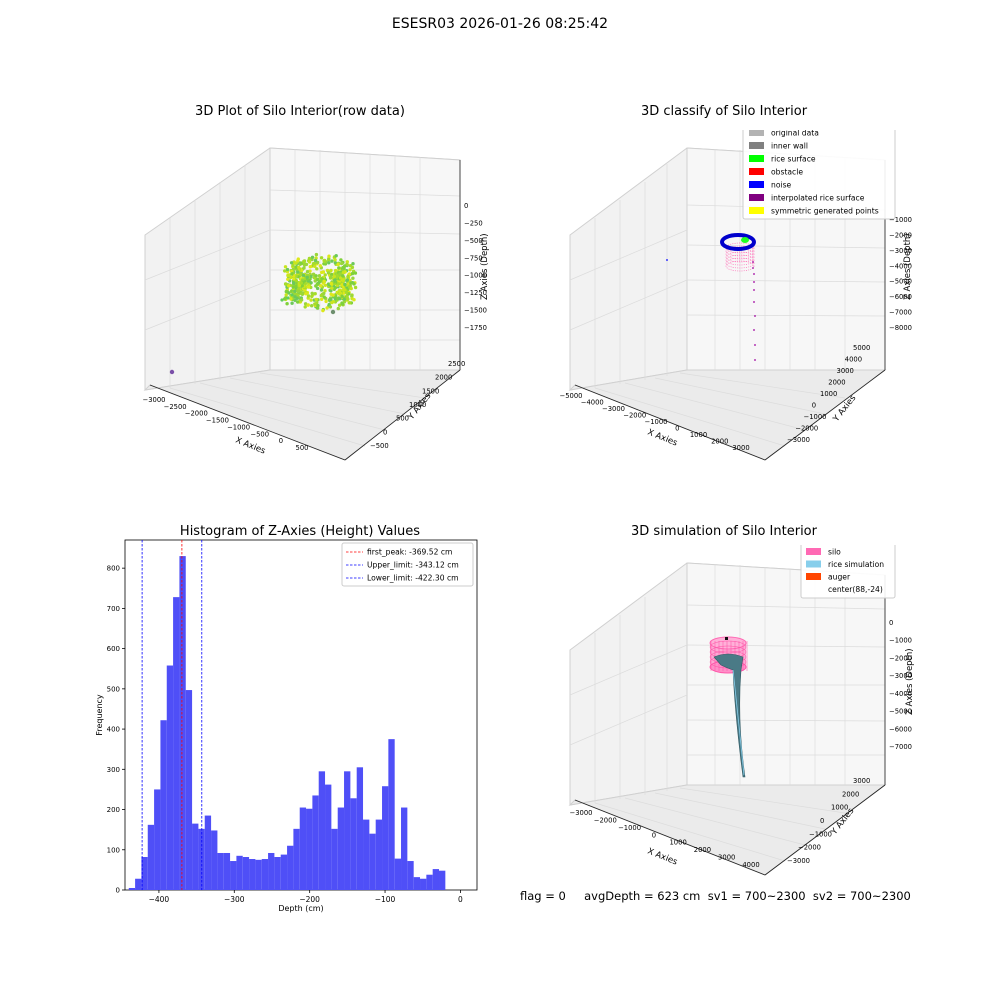 The image size is (1000, 1000). I want to click on classify-z-tick: −1000, so click(900, 220).